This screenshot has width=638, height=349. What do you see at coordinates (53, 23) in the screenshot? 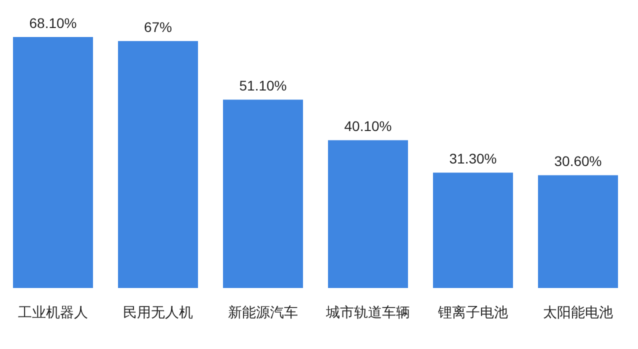
I see `data-label: 68.10%` at bounding box center [53, 23].